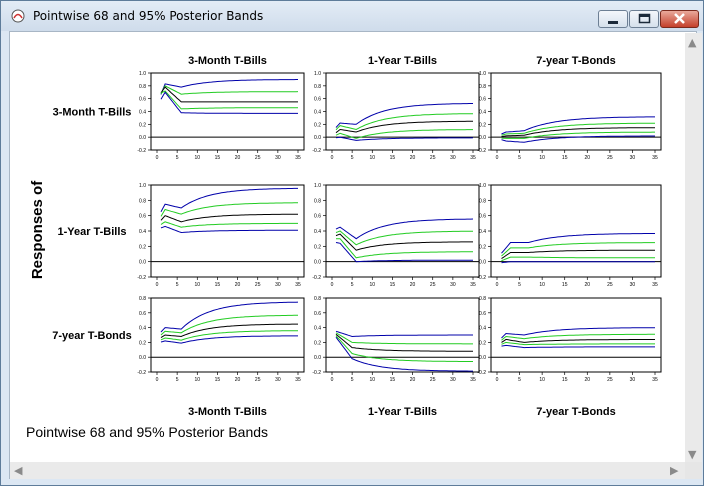 This screenshot has width=706, height=488. Describe the element at coordinates (227, 61) in the screenshot. I see `column-title: 3-Month T-Bills` at that location.